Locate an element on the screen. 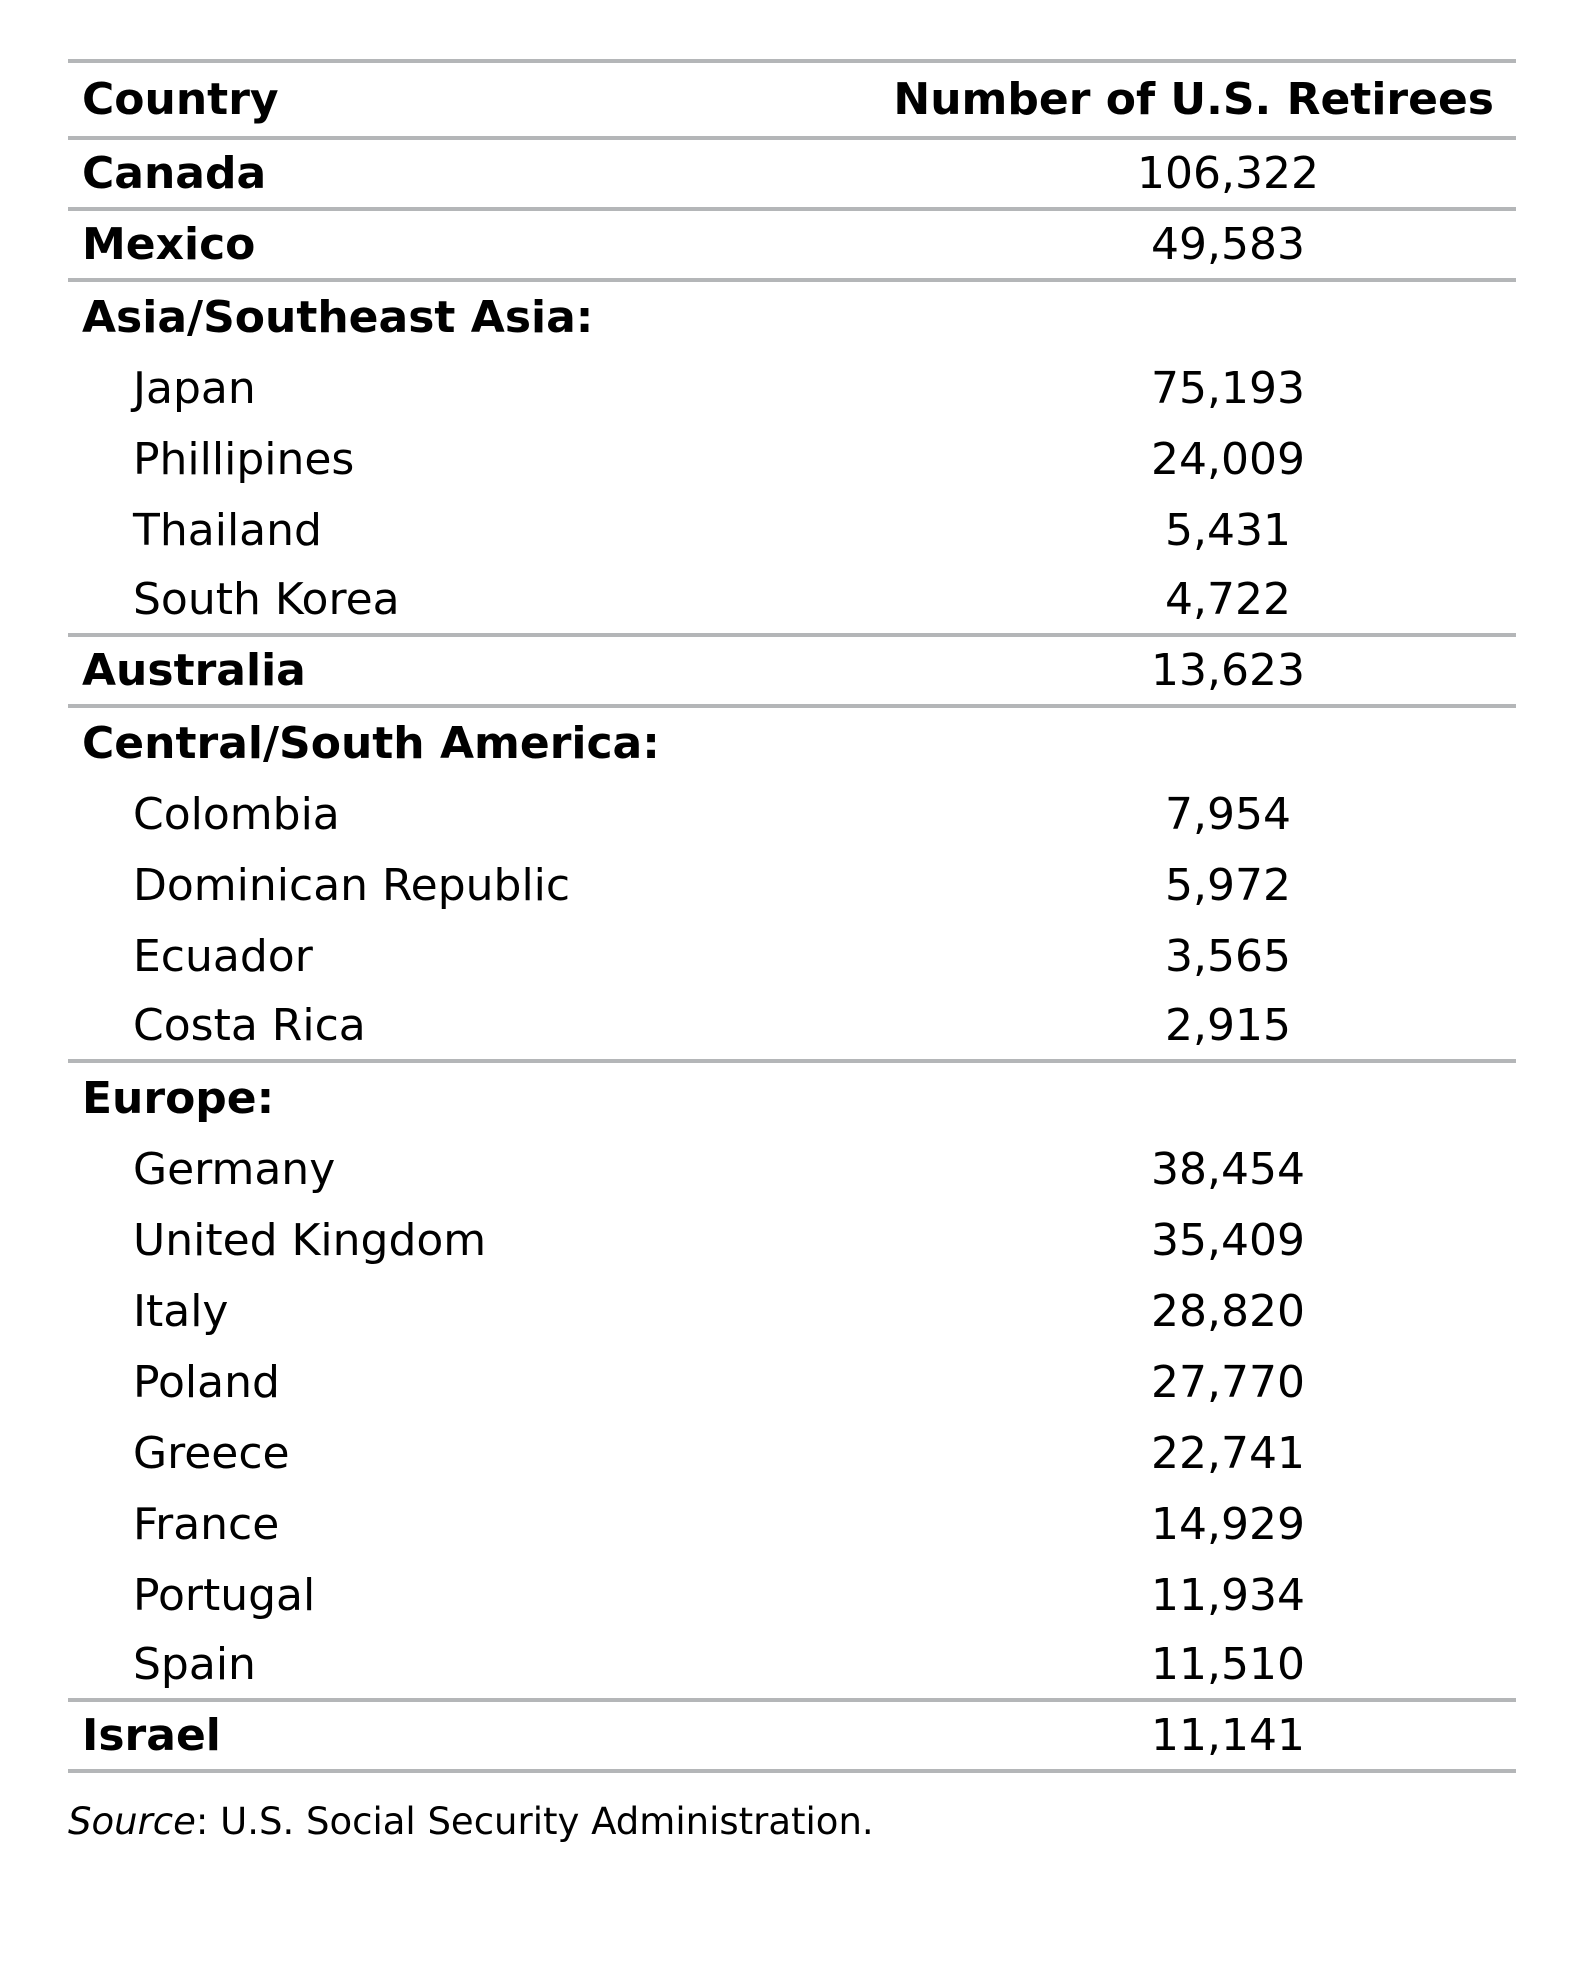 This screenshot has width=1588, height=1961. group-header: Asia/Southeast Asia: is located at coordinates (792, 317).